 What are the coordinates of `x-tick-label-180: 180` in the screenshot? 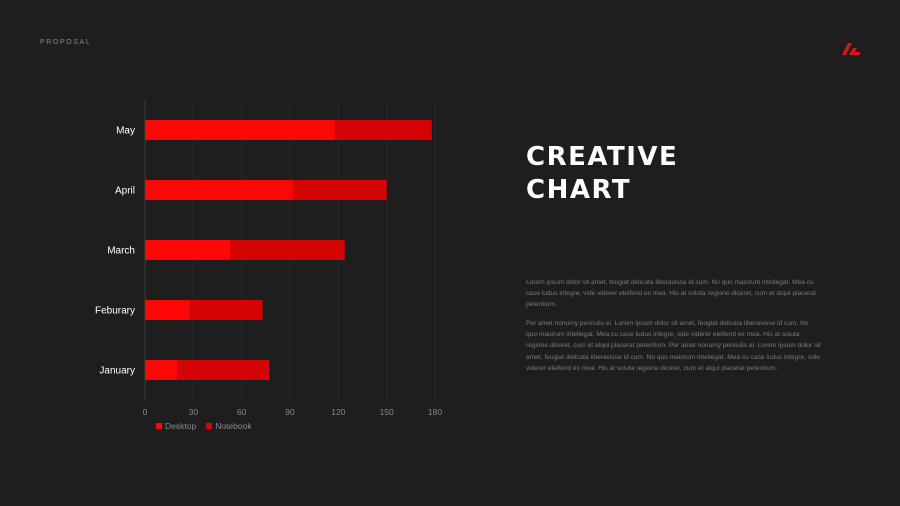 It's located at (435, 412).